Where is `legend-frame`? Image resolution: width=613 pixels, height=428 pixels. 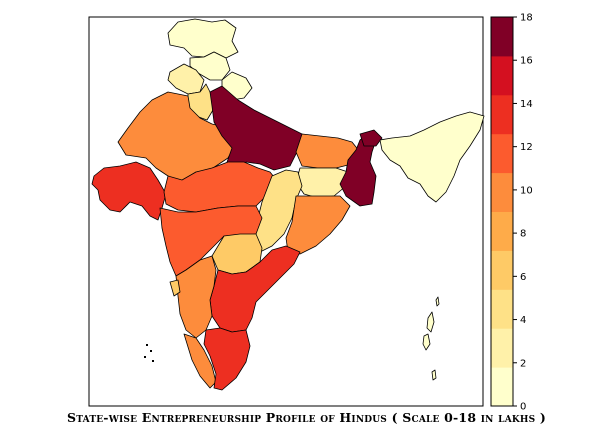
legend-frame is located at coordinates (502, 211).